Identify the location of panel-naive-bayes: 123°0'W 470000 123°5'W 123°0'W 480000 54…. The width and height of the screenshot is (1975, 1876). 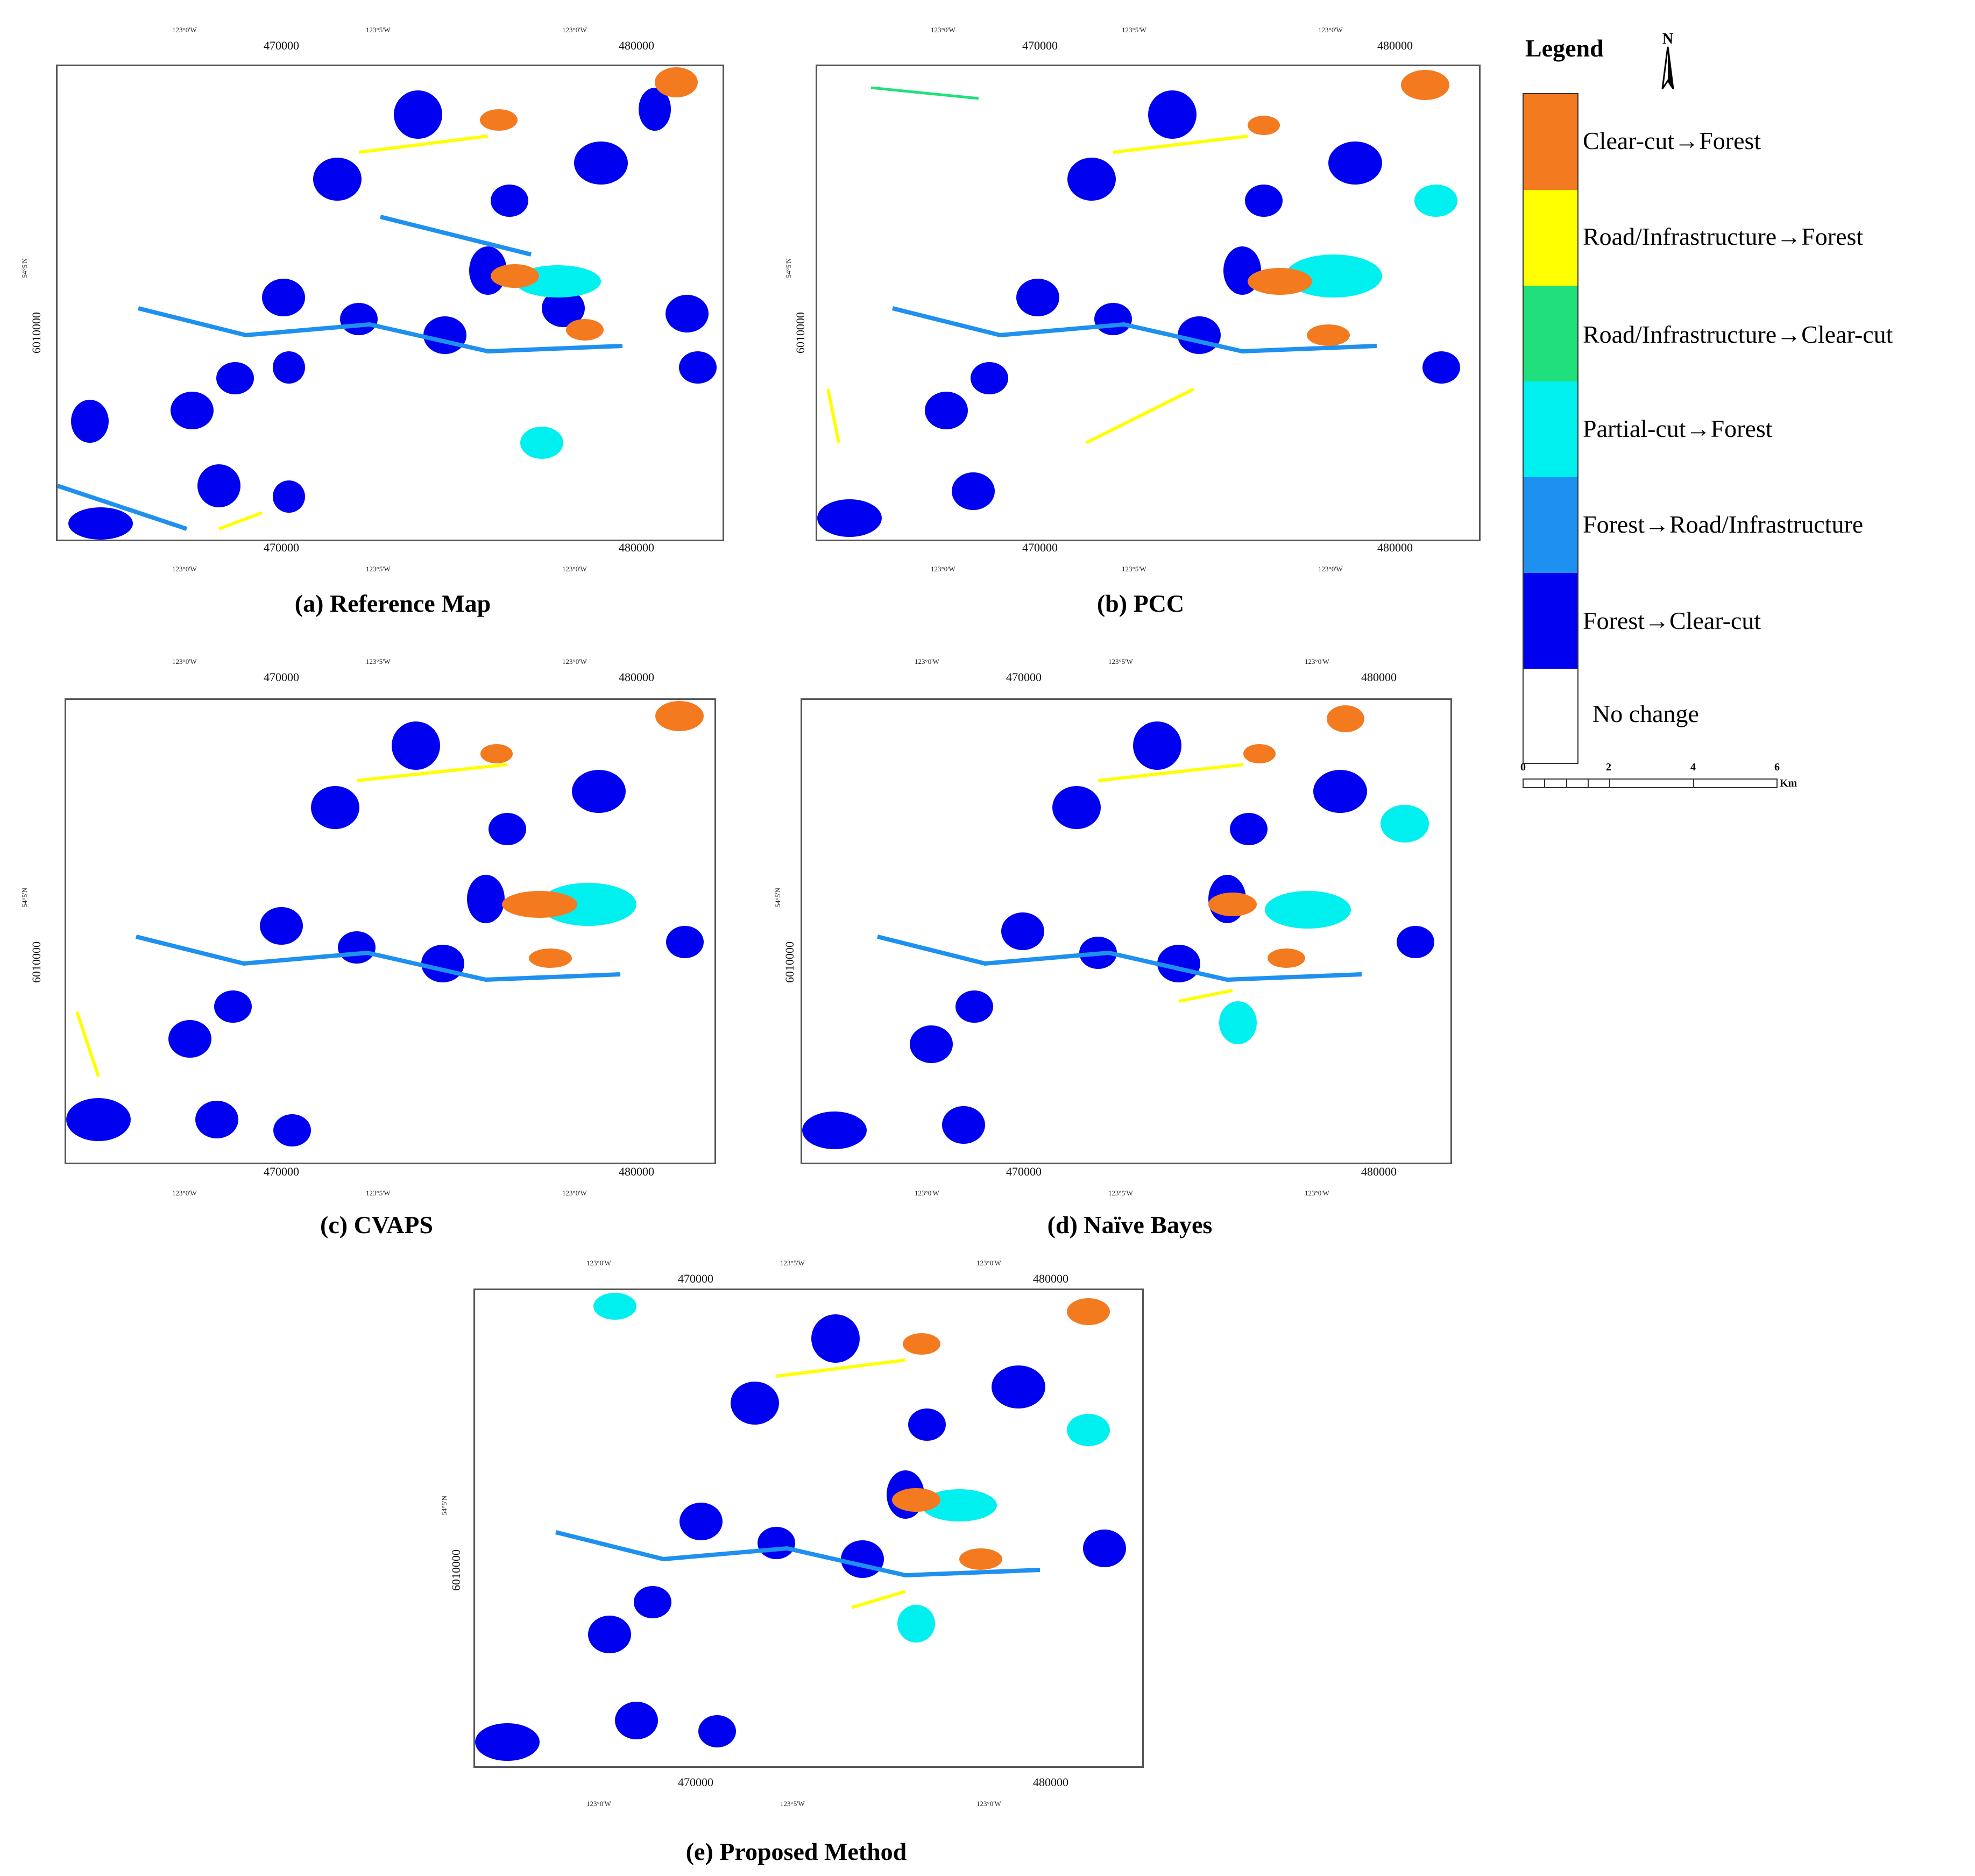
(1129, 947).